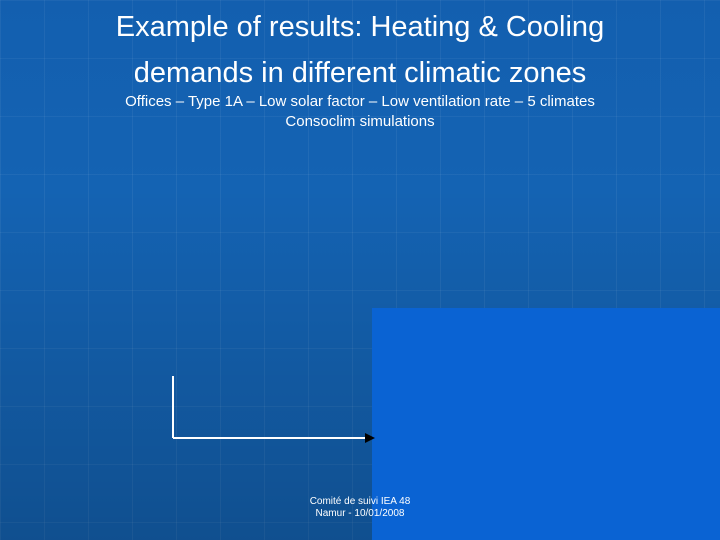 The image size is (720, 540). Describe the element at coordinates (360, 513) in the screenshot. I see `footer-line-2: Namur - 10/01/2008` at that location.